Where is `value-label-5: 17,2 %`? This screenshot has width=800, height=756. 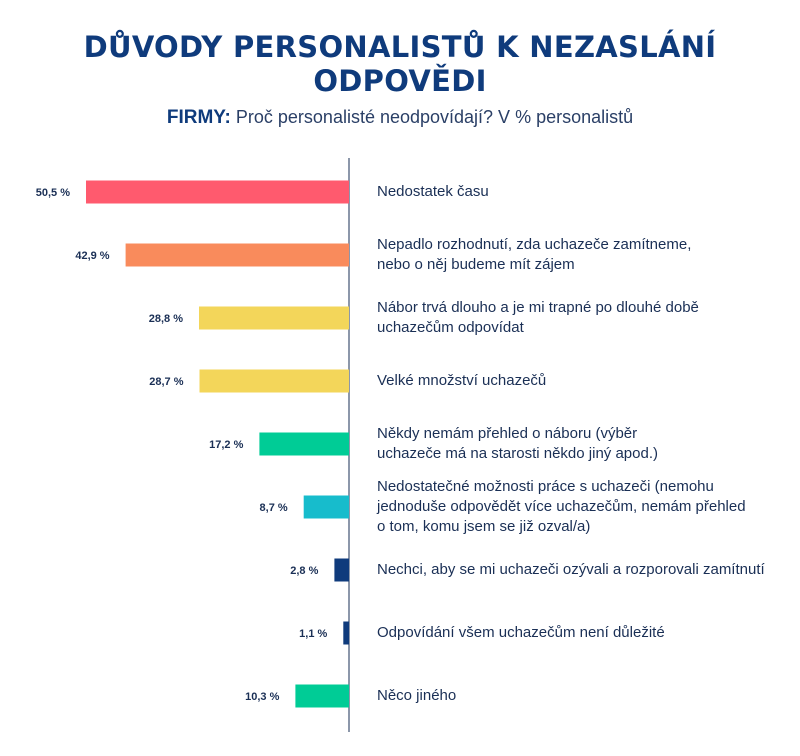
value-label-5: 17,2 % is located at coordinates (226, 445).